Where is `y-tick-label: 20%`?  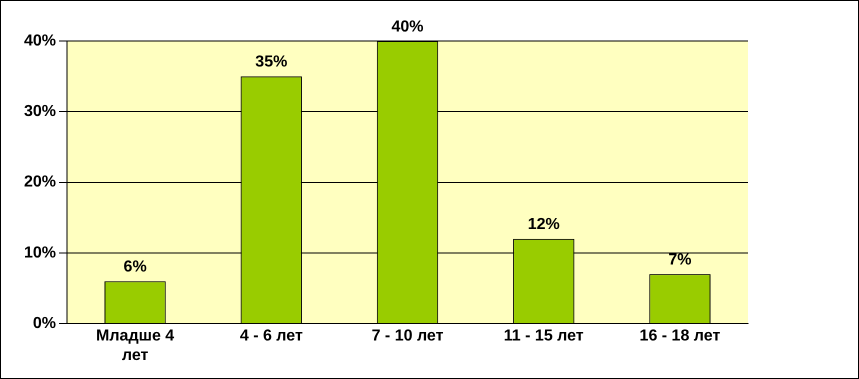 y-tick-label: 20% is located at coordinates (40, 182).